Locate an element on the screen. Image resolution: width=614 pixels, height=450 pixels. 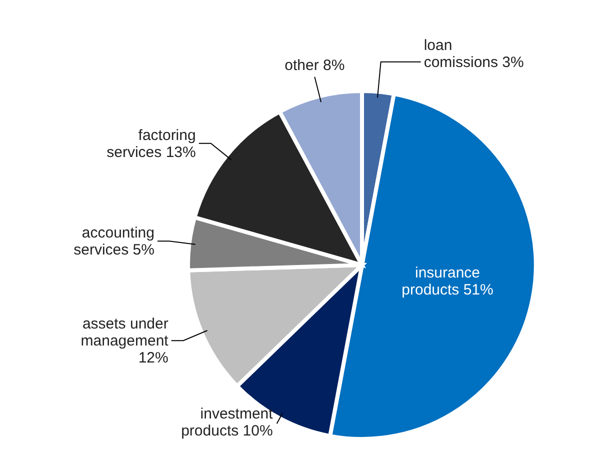
slice-label: loan comissions 3% is located at coordinates (474, 53).